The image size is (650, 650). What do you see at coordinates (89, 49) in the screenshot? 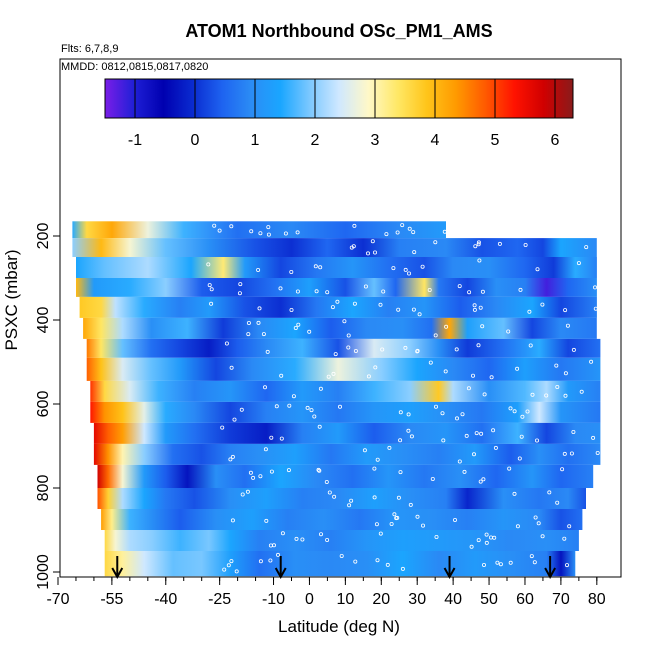
I see `flights-label: Flts: 6,7,8,9` at bounding box center [89, 49].